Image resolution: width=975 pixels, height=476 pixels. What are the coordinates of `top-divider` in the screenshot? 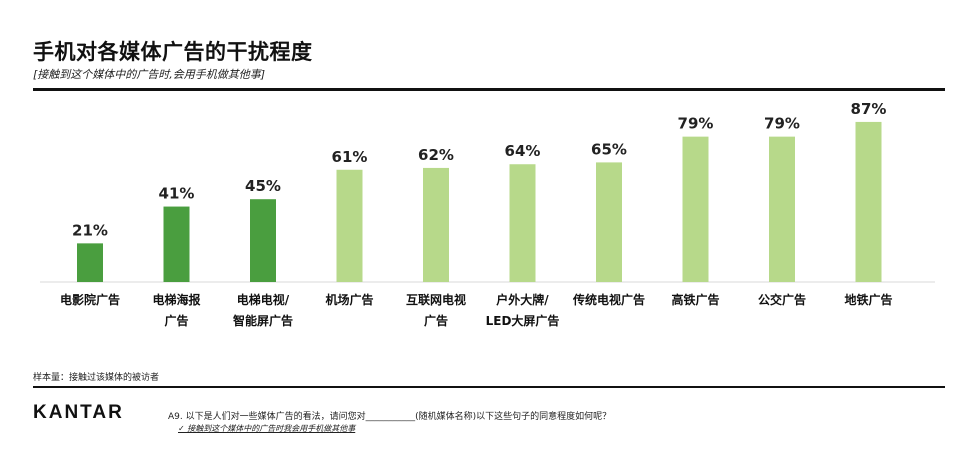 It's located at (489, 89).